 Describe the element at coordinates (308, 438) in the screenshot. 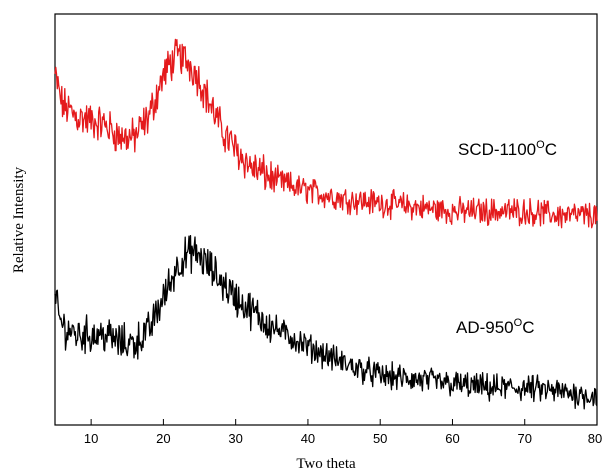

I see `x-tick-label-3: 40` at that location.